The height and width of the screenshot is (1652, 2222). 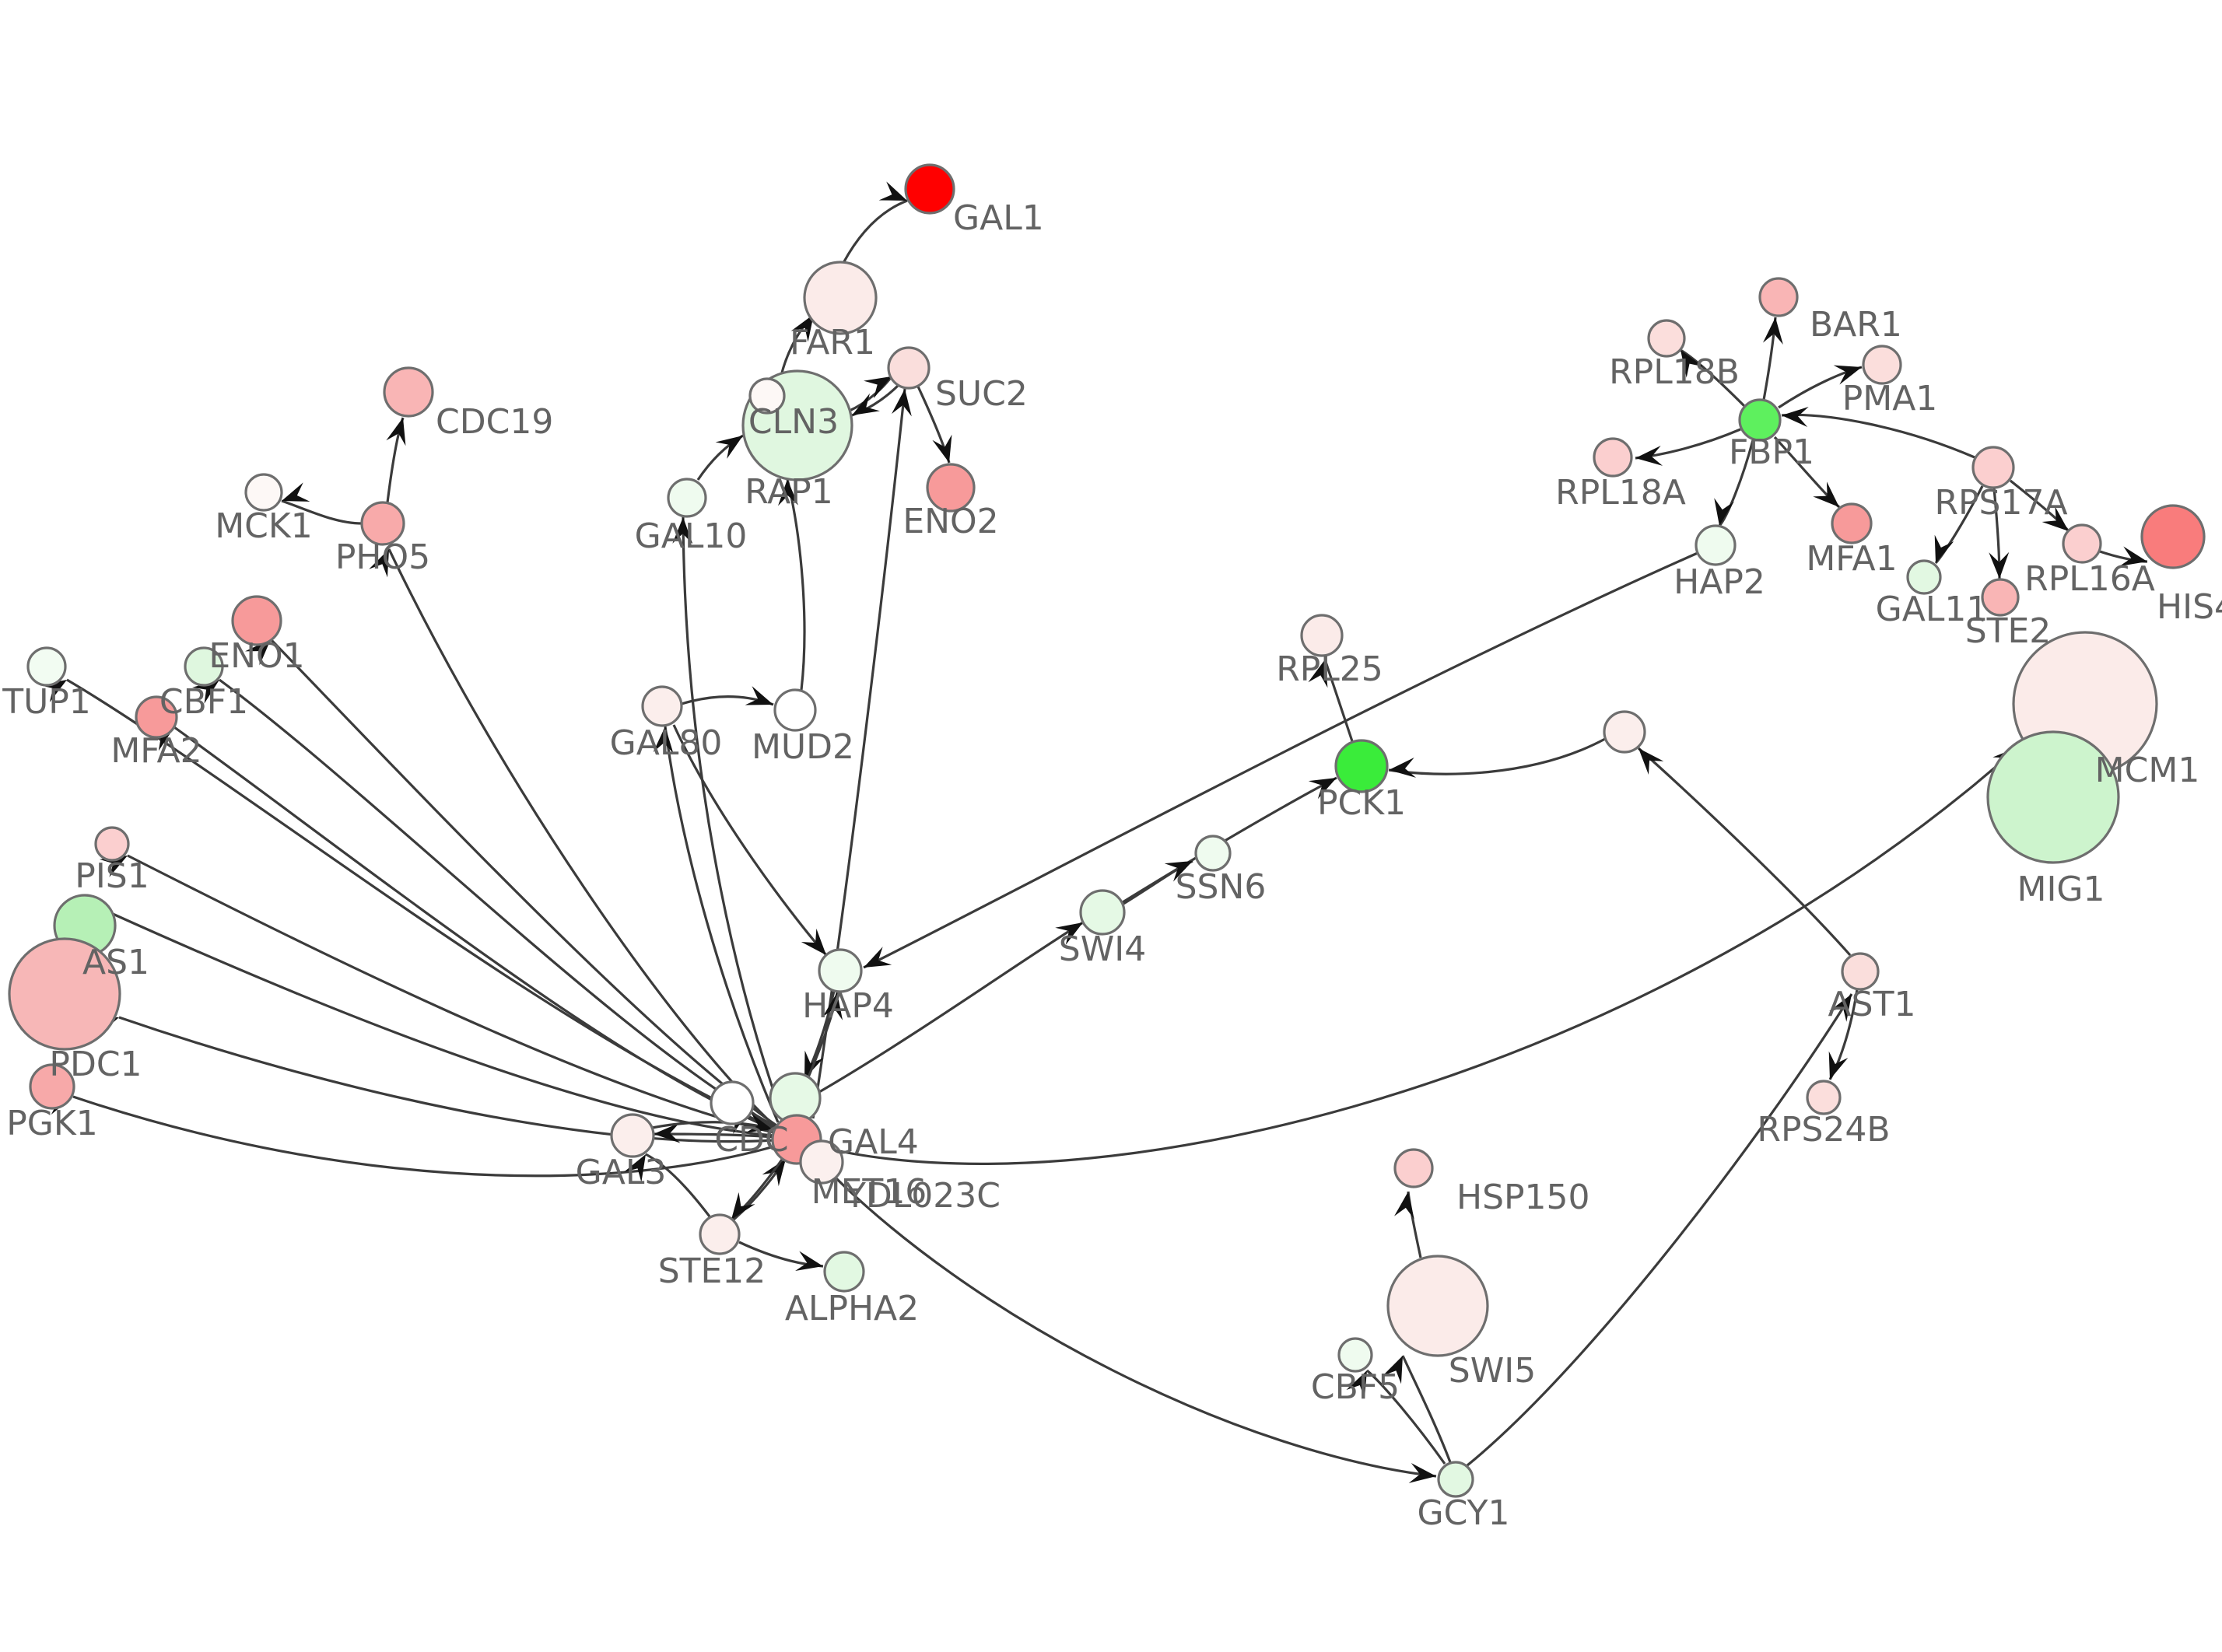 I want to click on graph-node-mud2, so click(x=795, y=710).